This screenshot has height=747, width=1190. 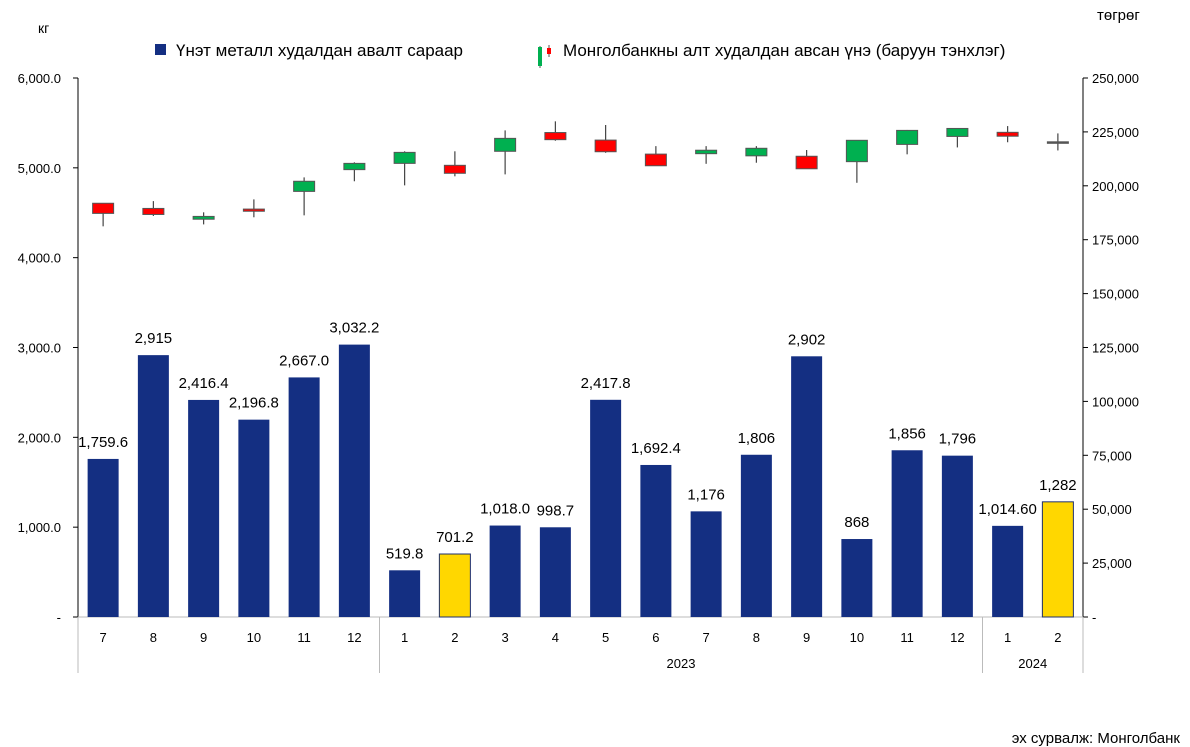 What do you see at coordinates (39, 258) in the screenshot?
I see `left-tick-label: 4,000.0` at bounding box center [39, 258].